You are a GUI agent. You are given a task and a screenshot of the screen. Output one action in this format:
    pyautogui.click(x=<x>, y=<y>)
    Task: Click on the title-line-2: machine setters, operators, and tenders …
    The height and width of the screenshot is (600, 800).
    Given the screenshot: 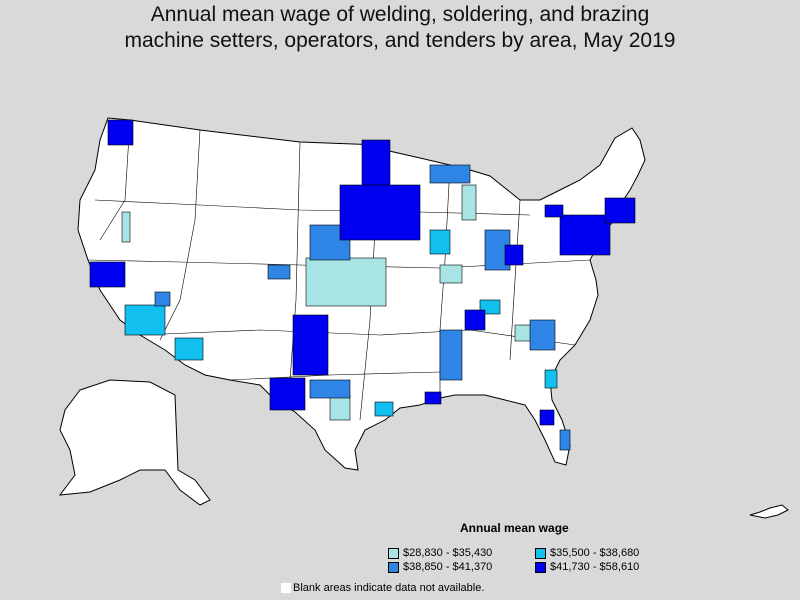 What is the action you would take?
    pyautogui.click(x=400, y=40)
    